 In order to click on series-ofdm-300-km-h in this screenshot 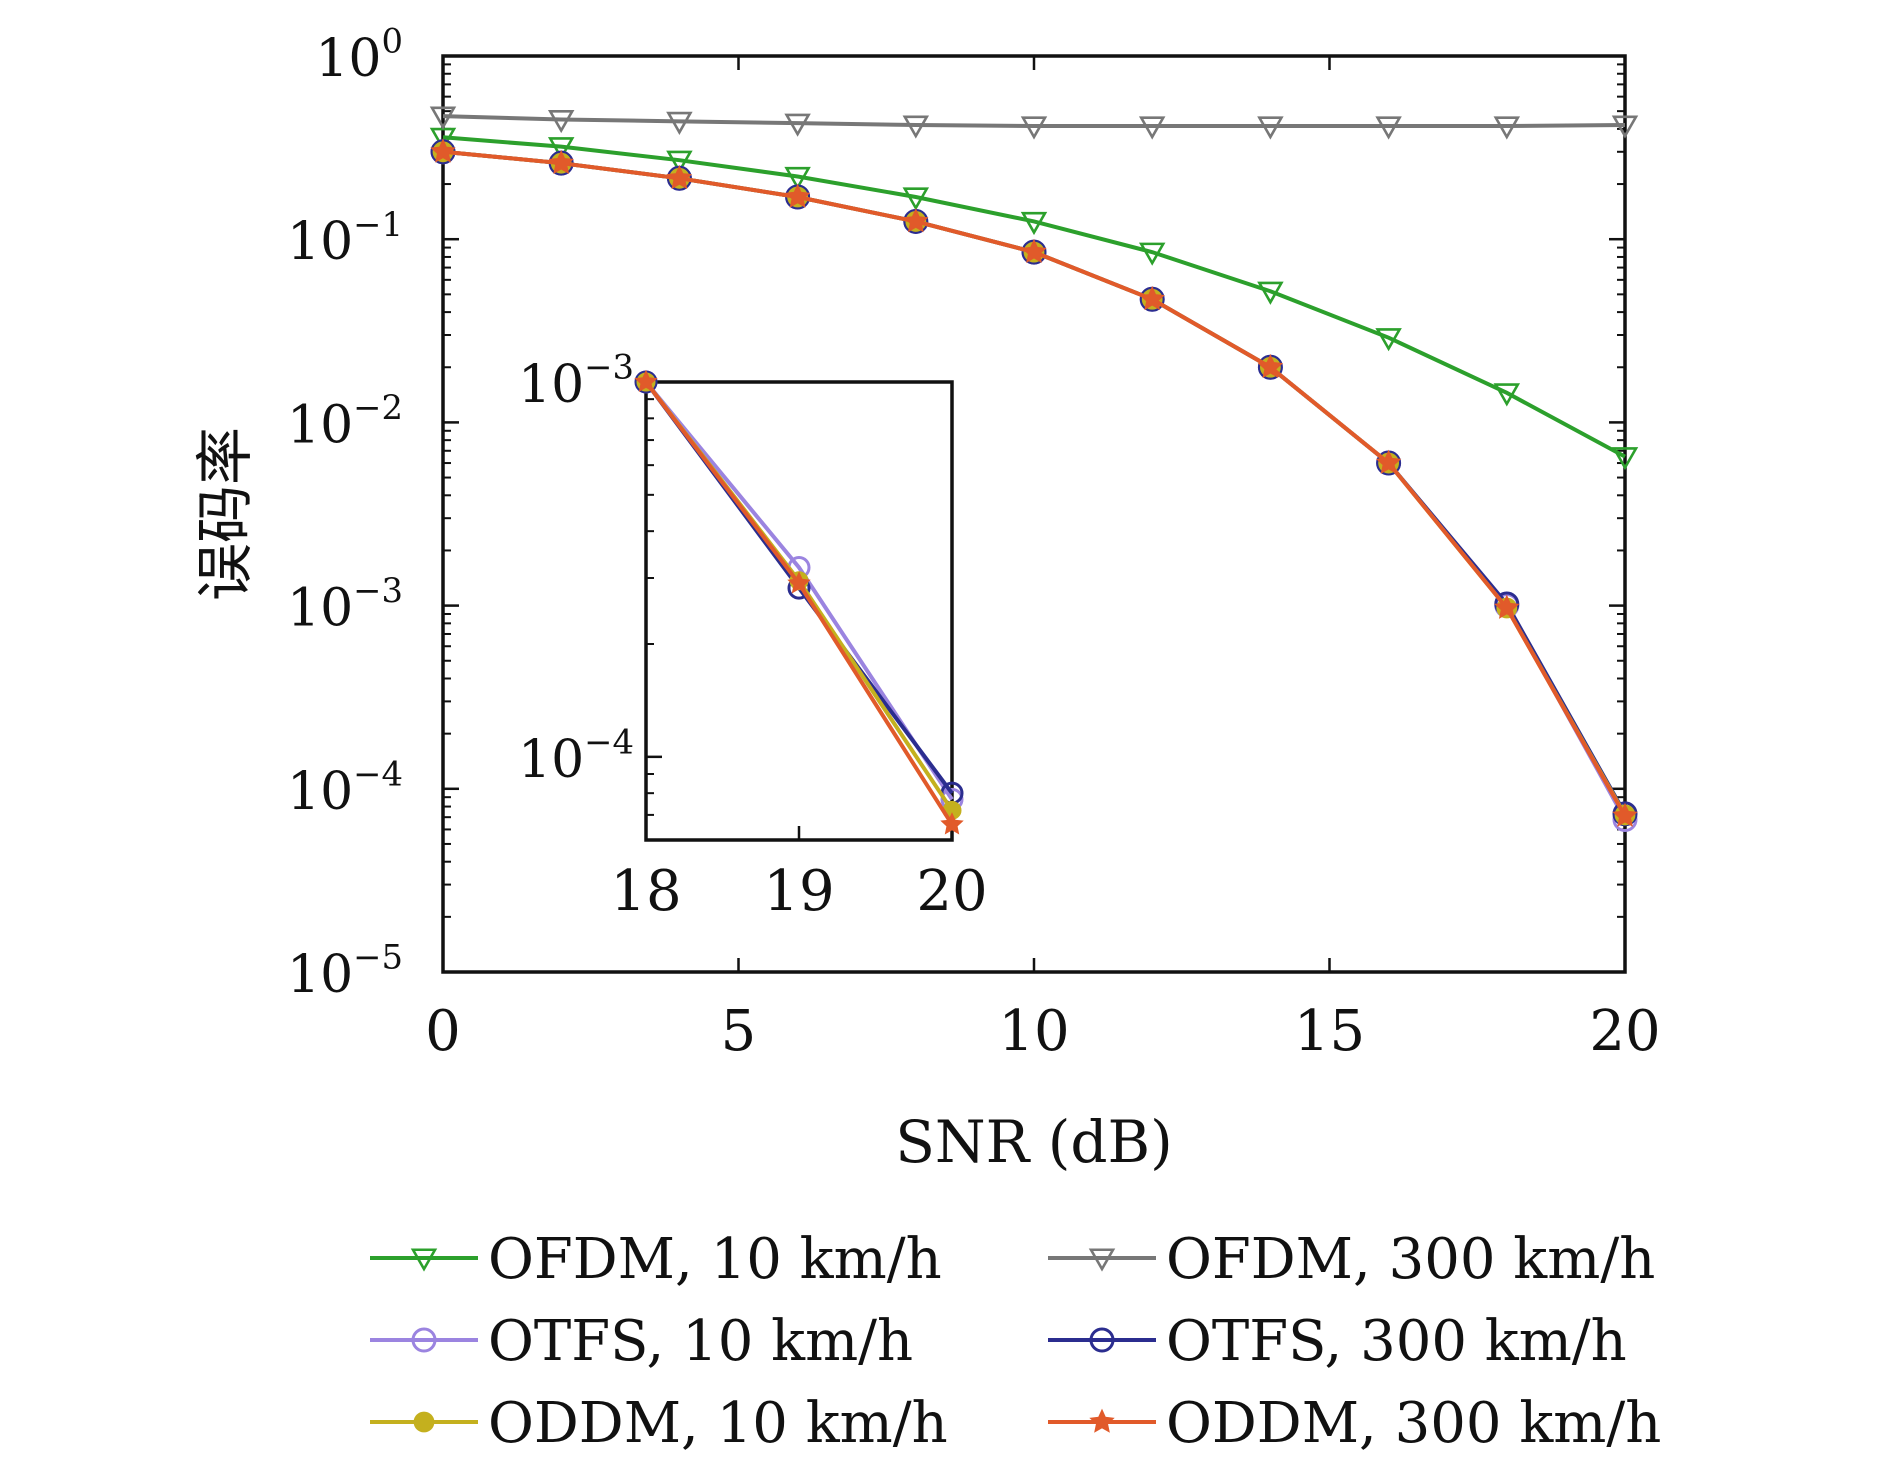, I will do `click(1034, 123)`.